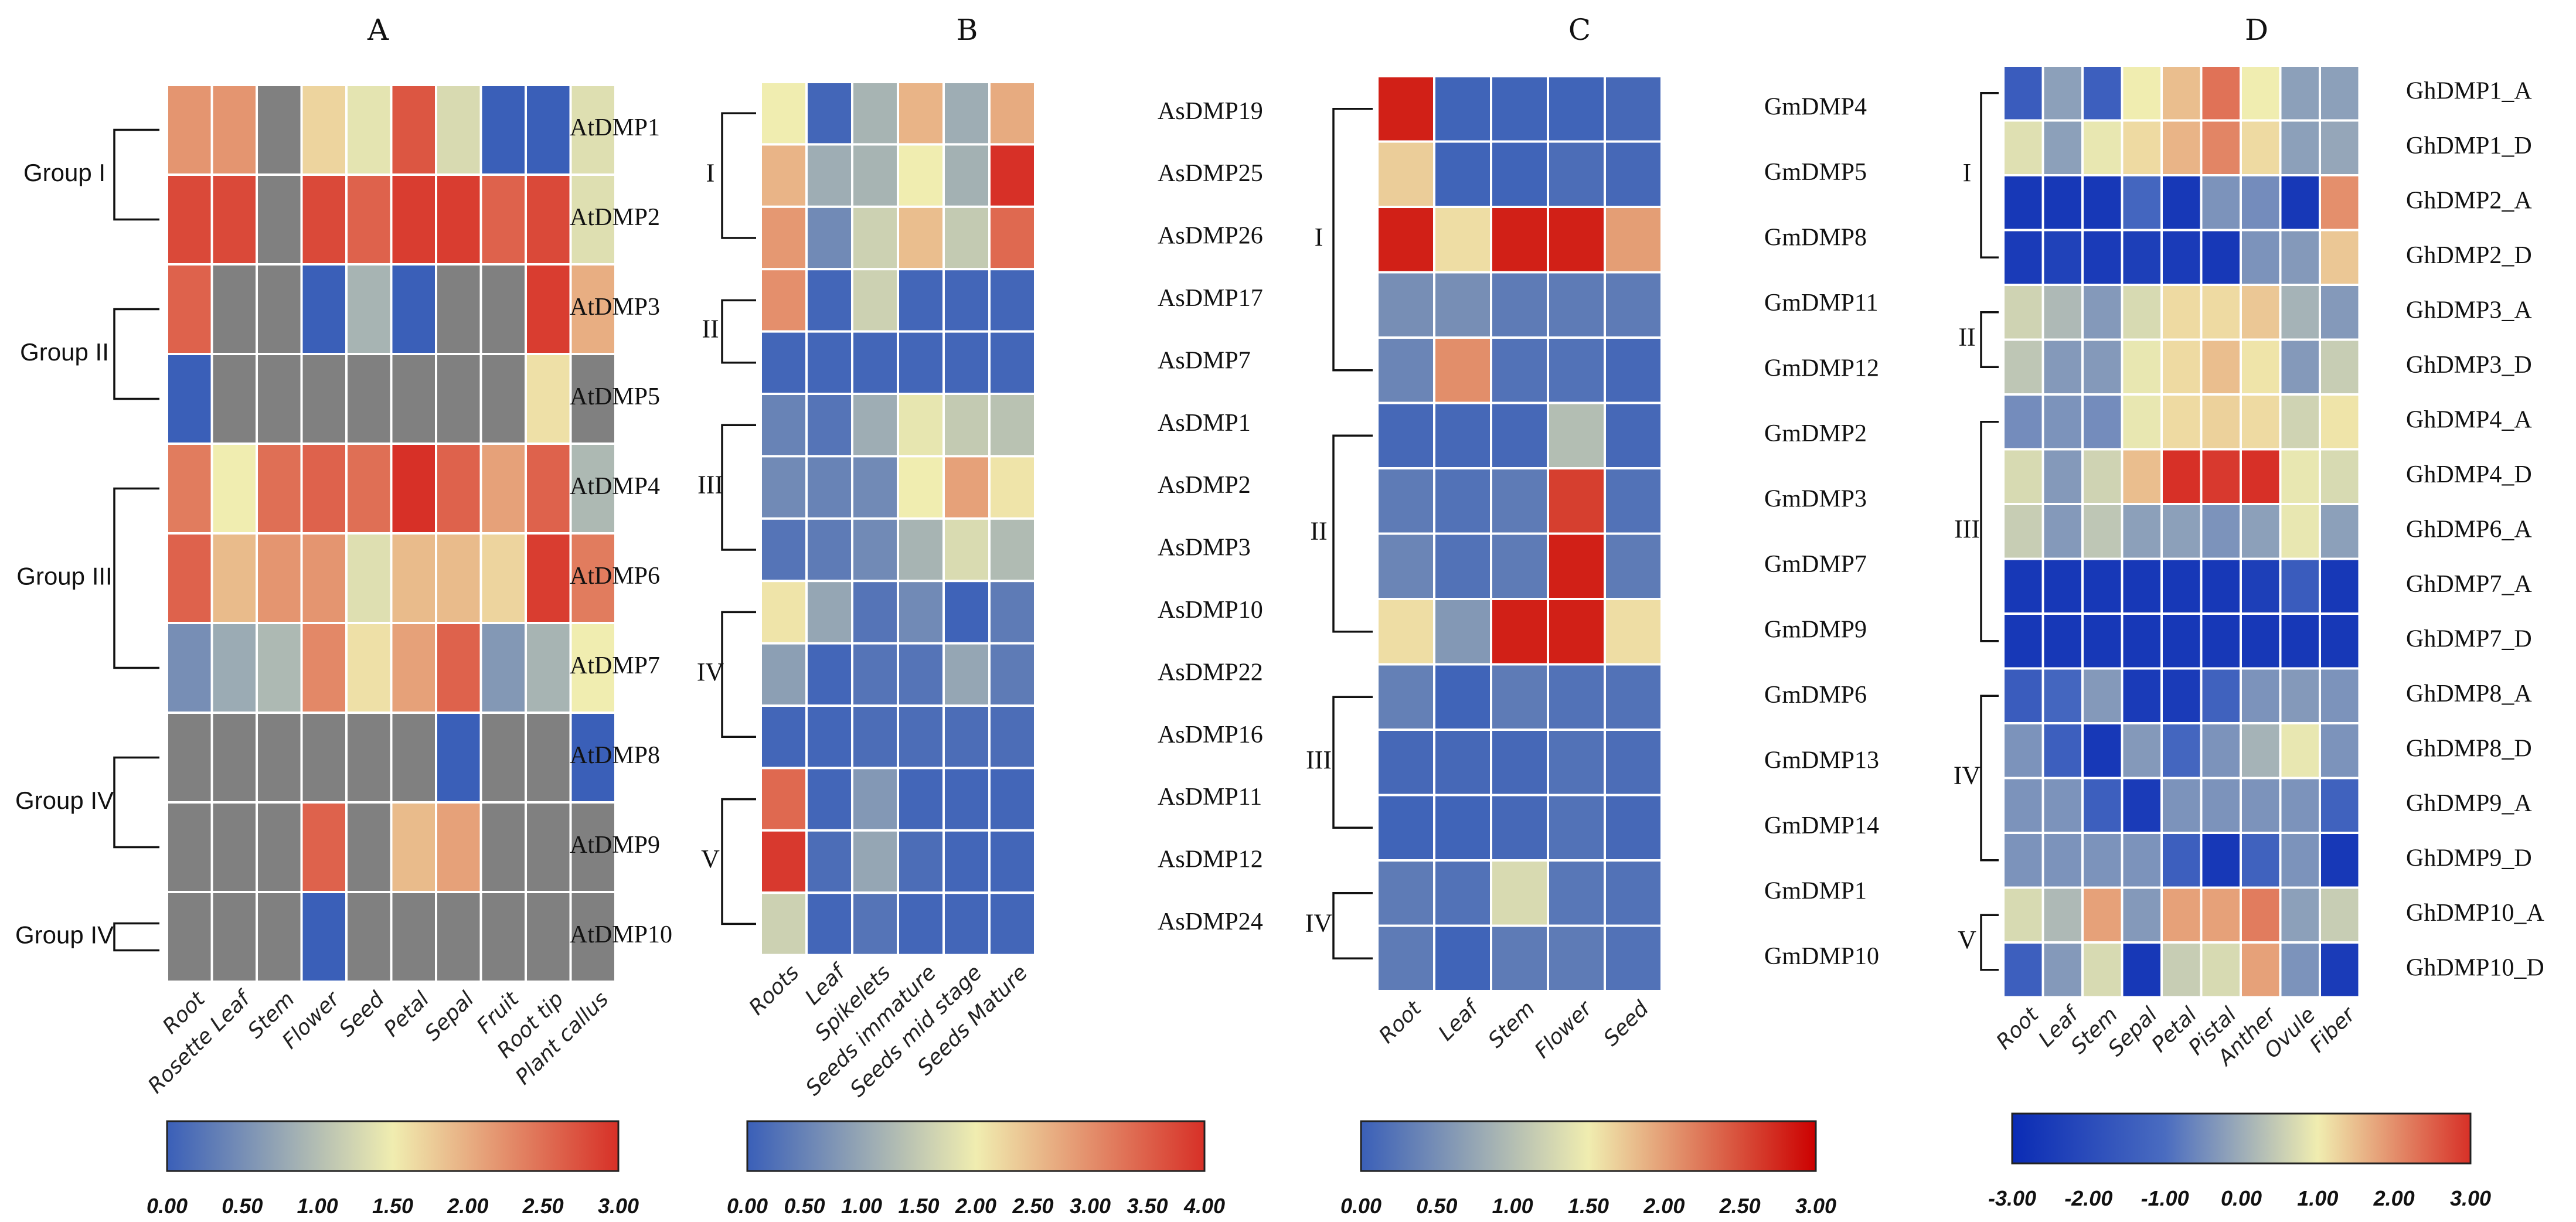 This screenshot has width=2576, height=1222. I want to click on row-label: GmDMP11, so click(1821, 303).